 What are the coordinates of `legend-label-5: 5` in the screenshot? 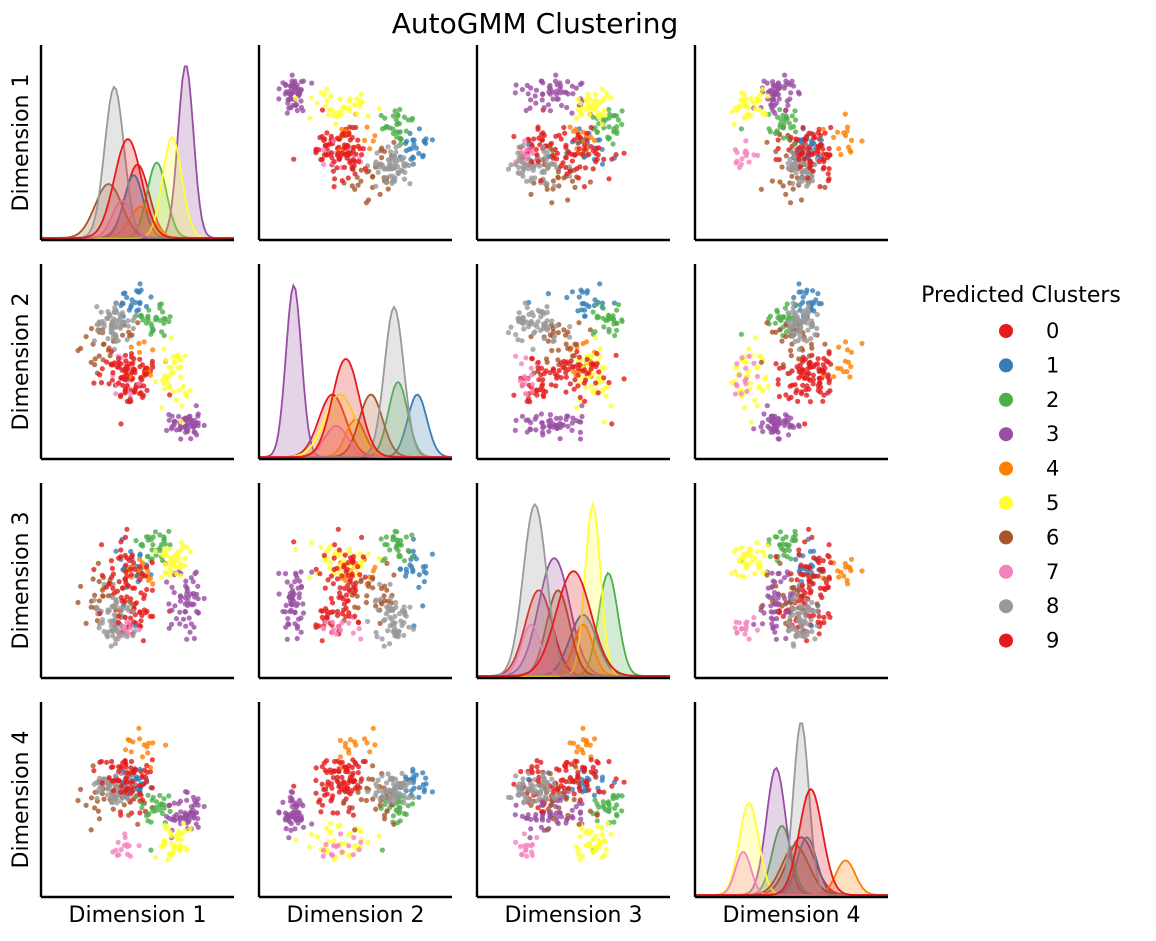 It's located at (1052, 503).